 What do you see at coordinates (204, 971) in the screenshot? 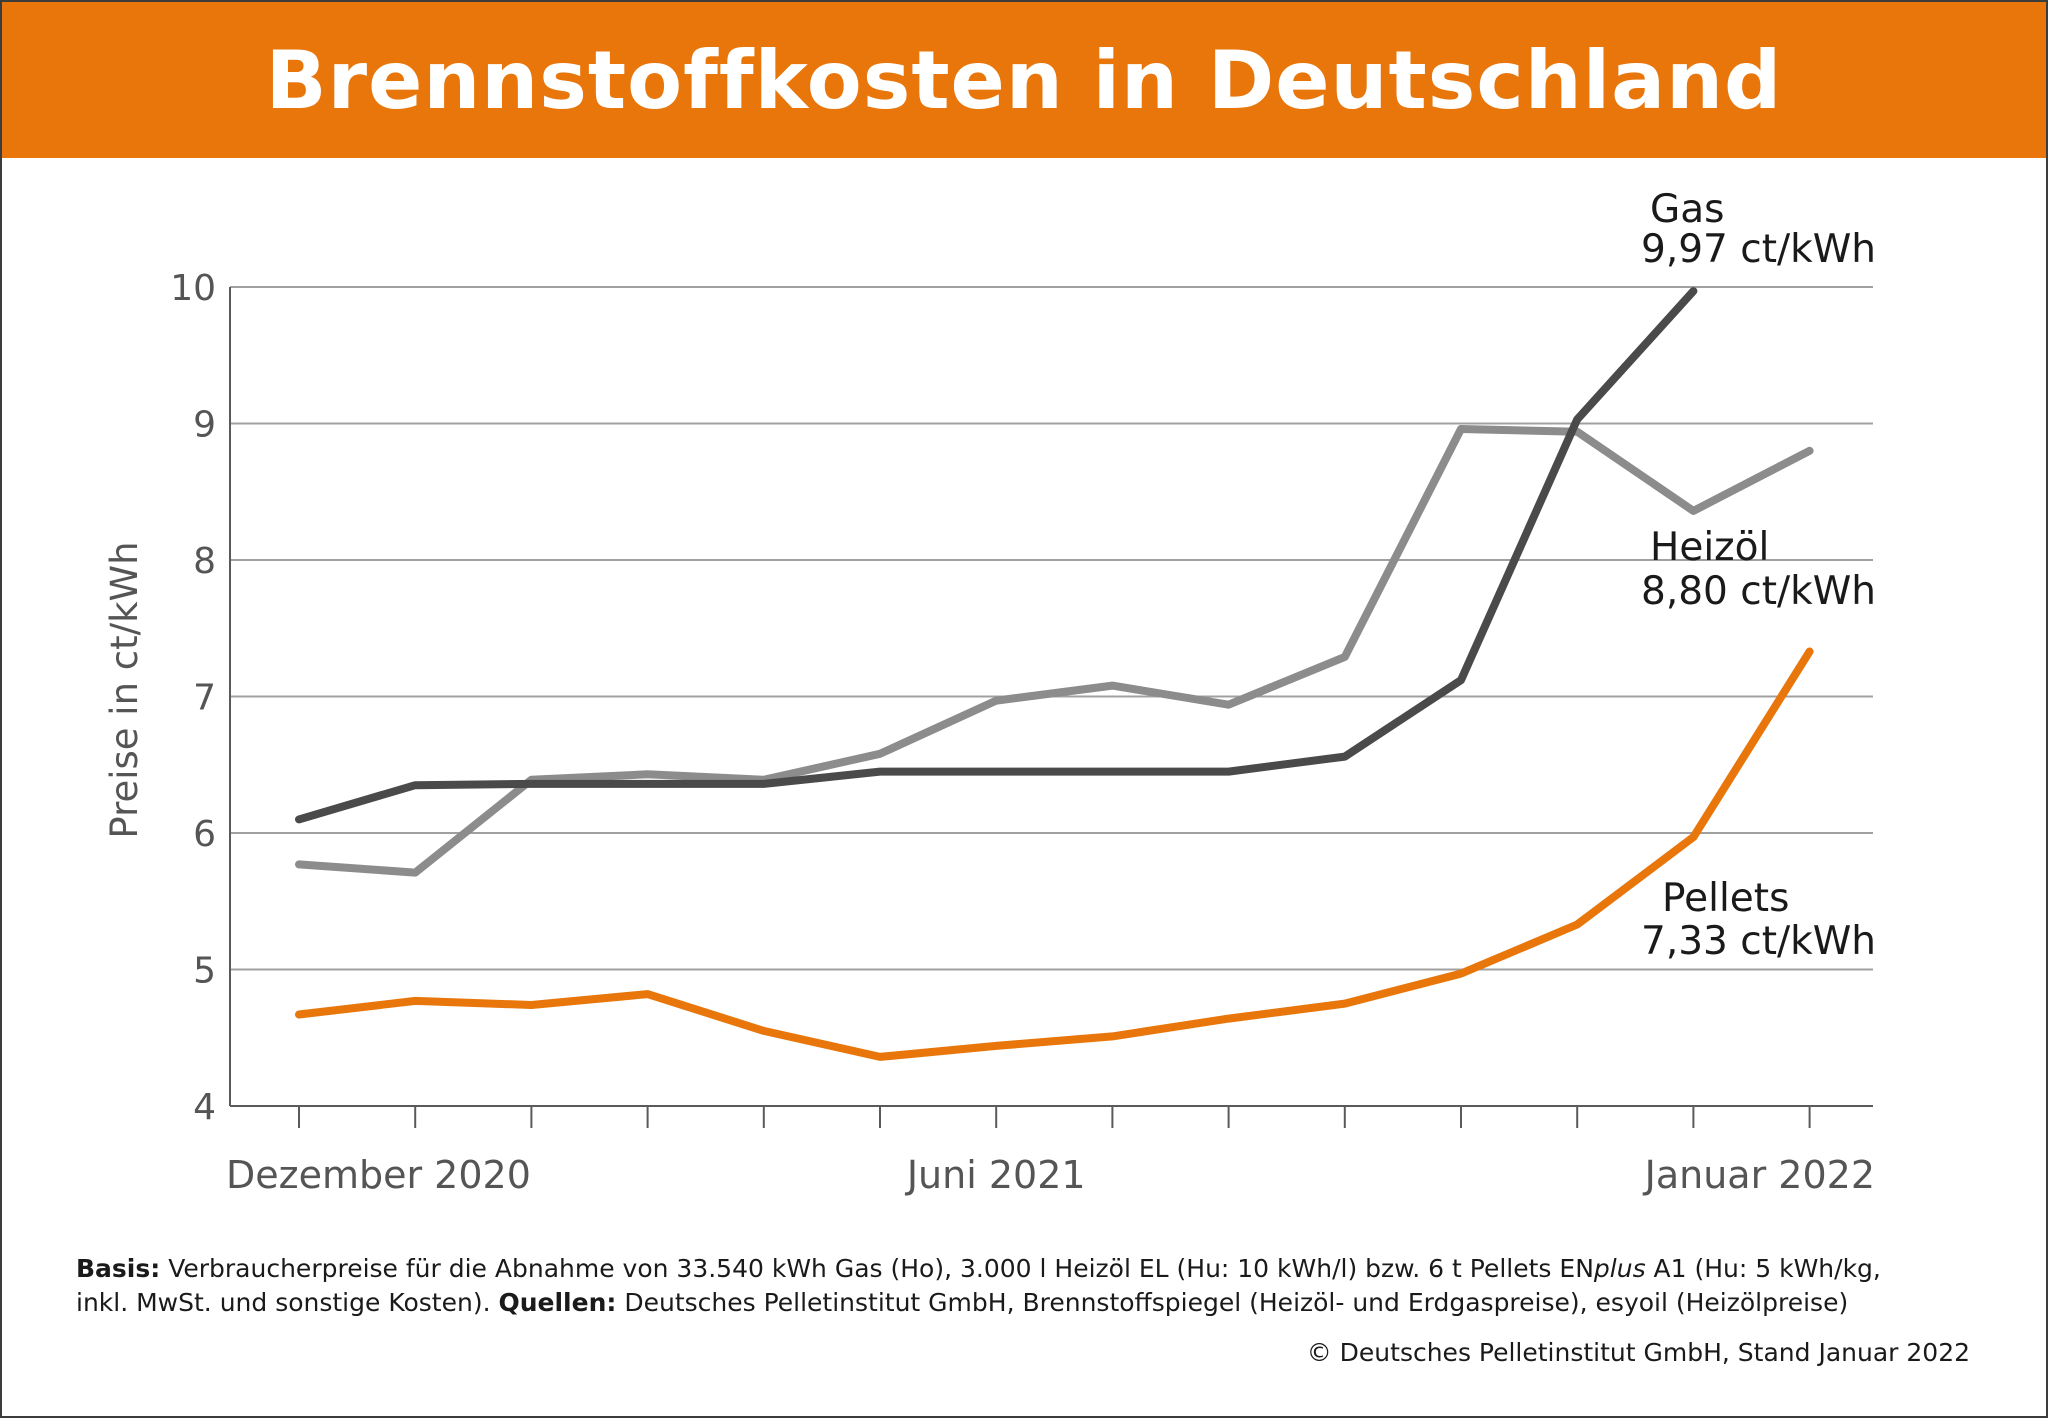
I see `y-tick-label-5: 5` at bounding box center [204, 971].